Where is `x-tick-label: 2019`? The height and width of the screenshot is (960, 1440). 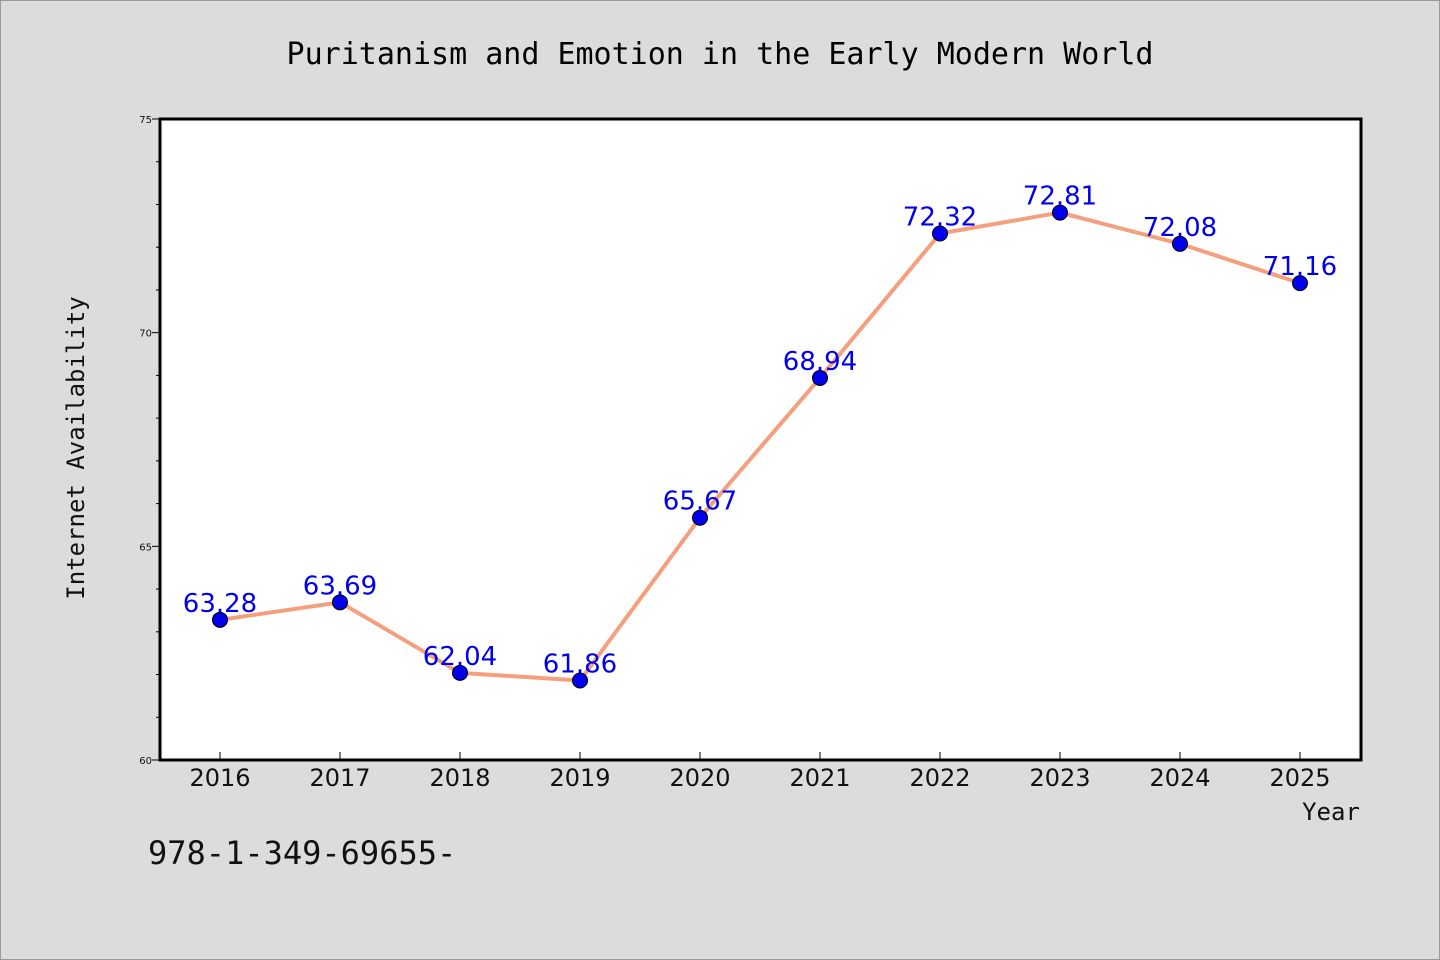 x-tick-label: 2019 is located at coordinates (579, 778).